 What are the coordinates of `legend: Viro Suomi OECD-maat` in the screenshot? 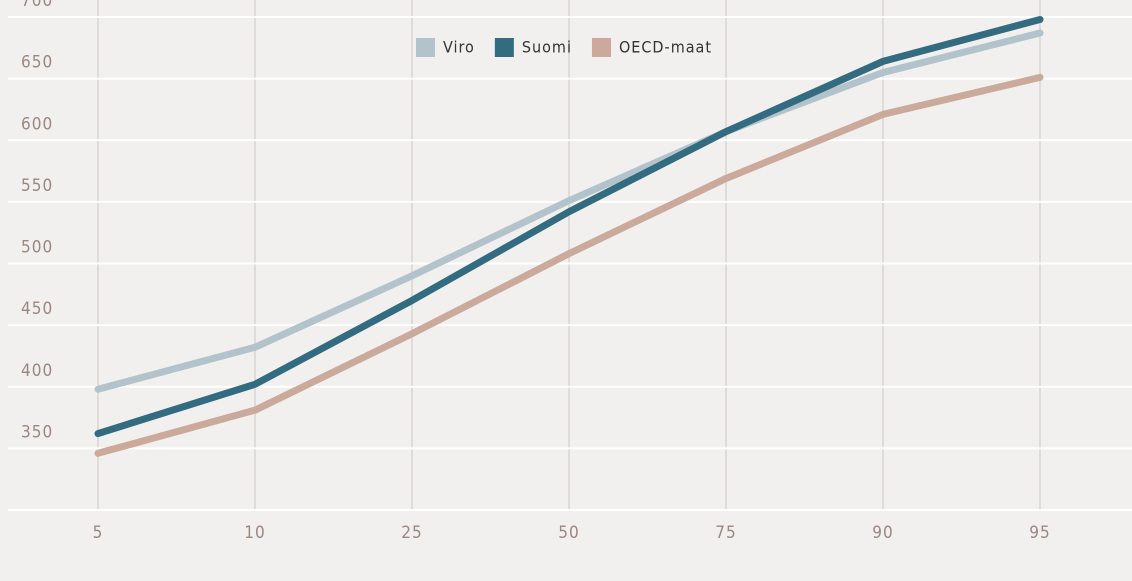 It's located at (564, 47).